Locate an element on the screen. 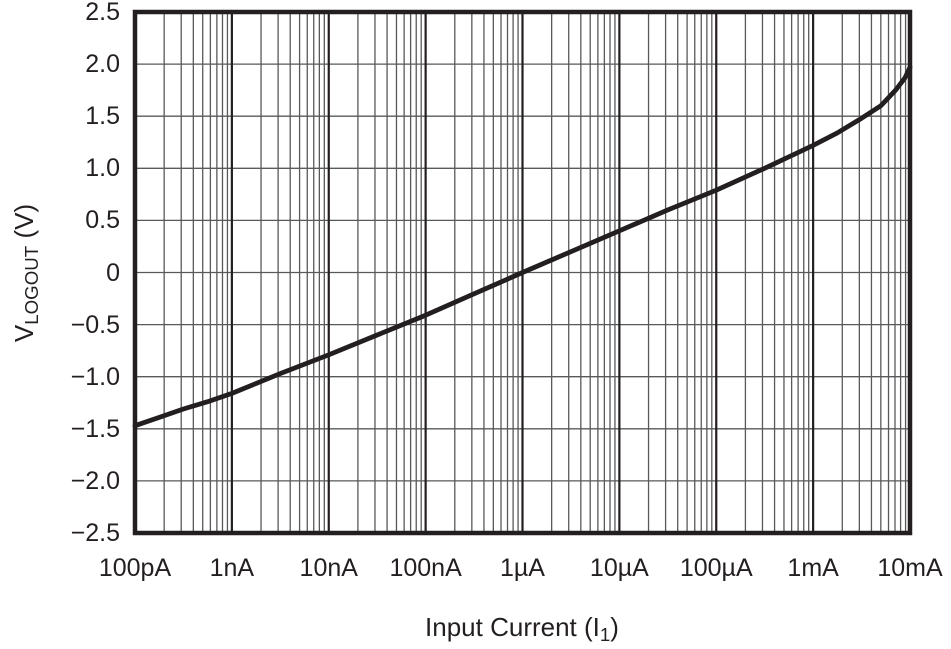  y-tick-label: −2.0 is located at coordinates (95, 480).